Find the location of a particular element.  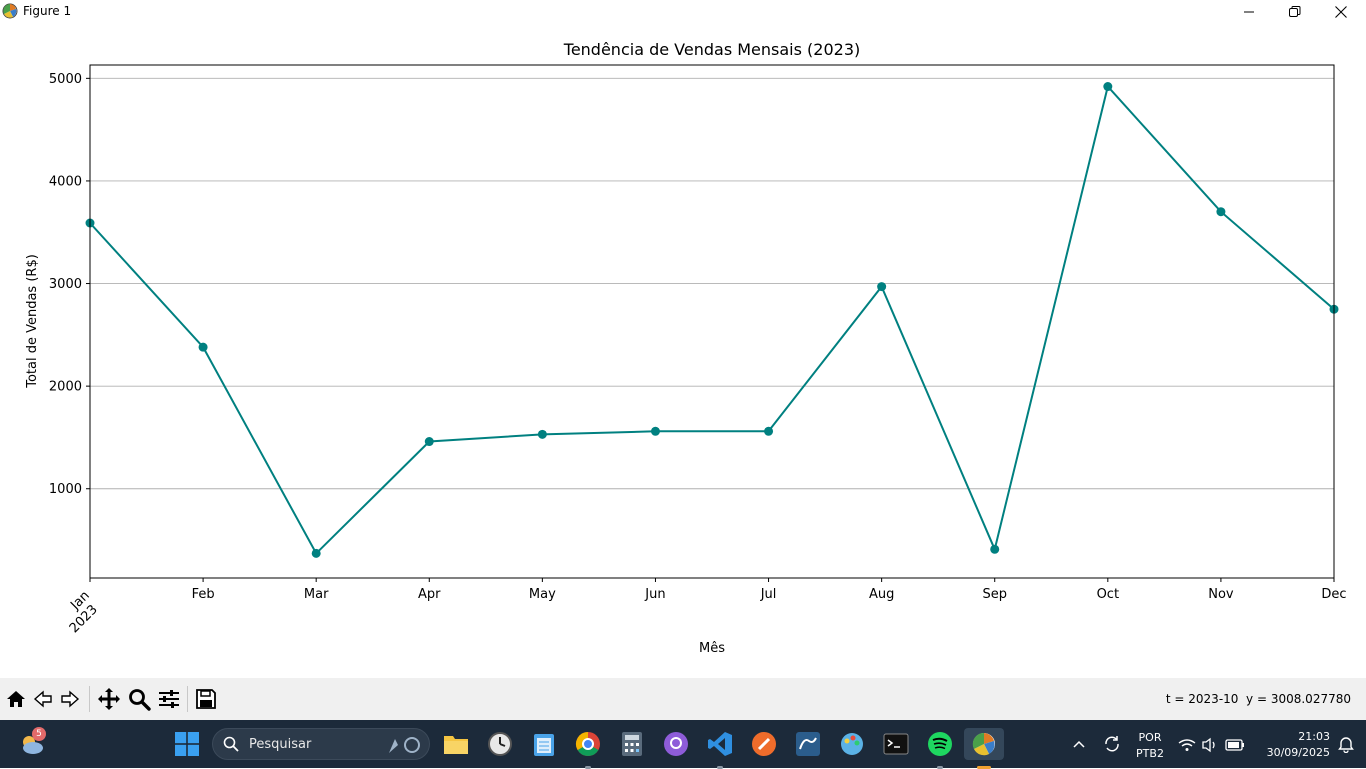

weather-widget: 5 is located at coordinates (32, 743).